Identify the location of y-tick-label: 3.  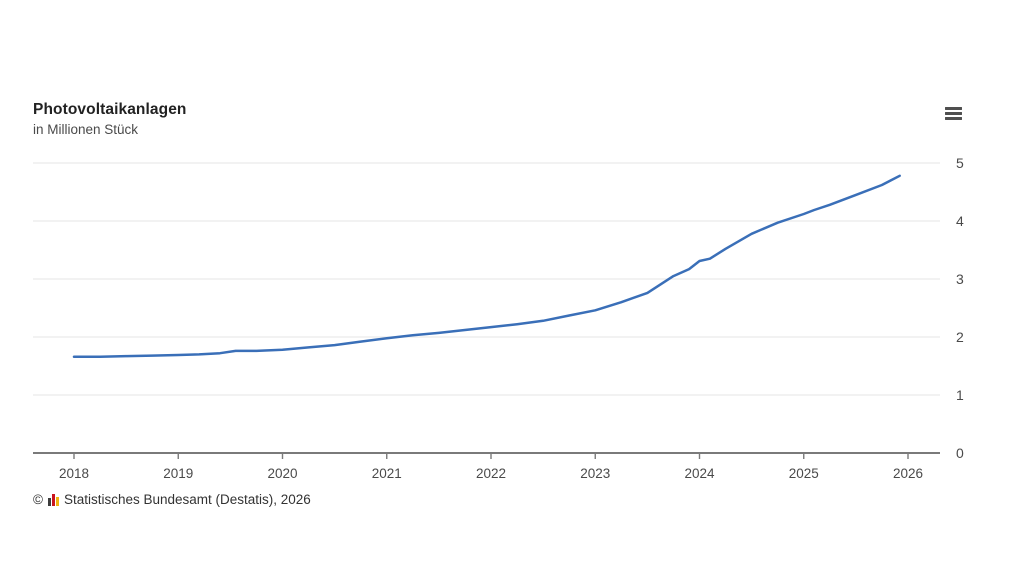
(960, 279).